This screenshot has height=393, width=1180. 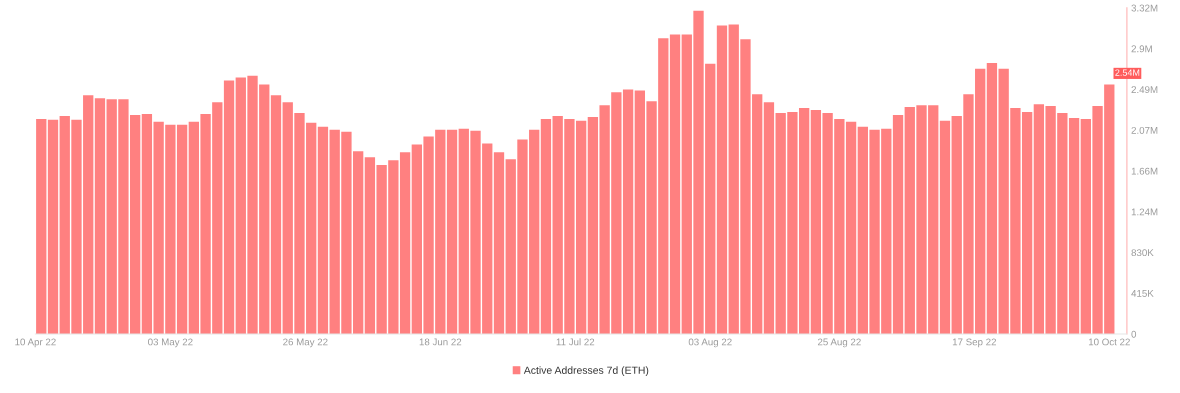 What do you see at coordinates (1144, 212) in the screenshot?
I see `y-tick-label: 1.24M` at bounding box center [1144, 212].